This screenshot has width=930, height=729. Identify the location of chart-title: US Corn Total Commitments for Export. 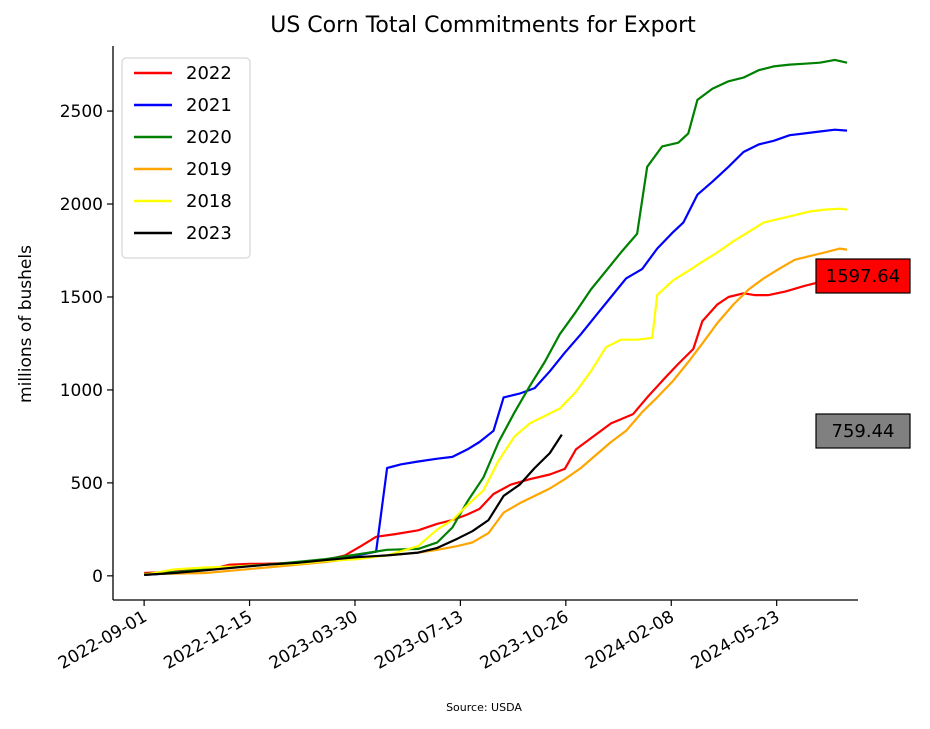
(483, 25).